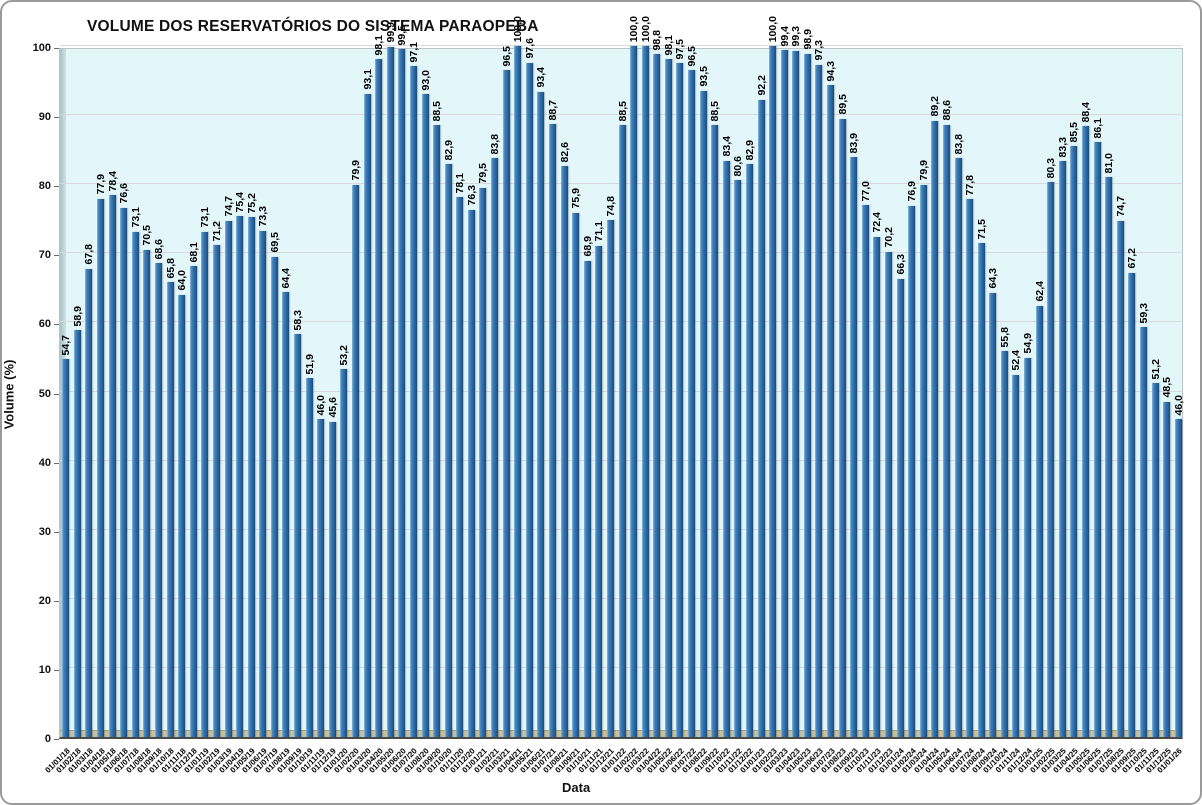 This screenshot has width=1202, height=805. I want to click on bar-value-label: 88,4, so click(1085, 112).